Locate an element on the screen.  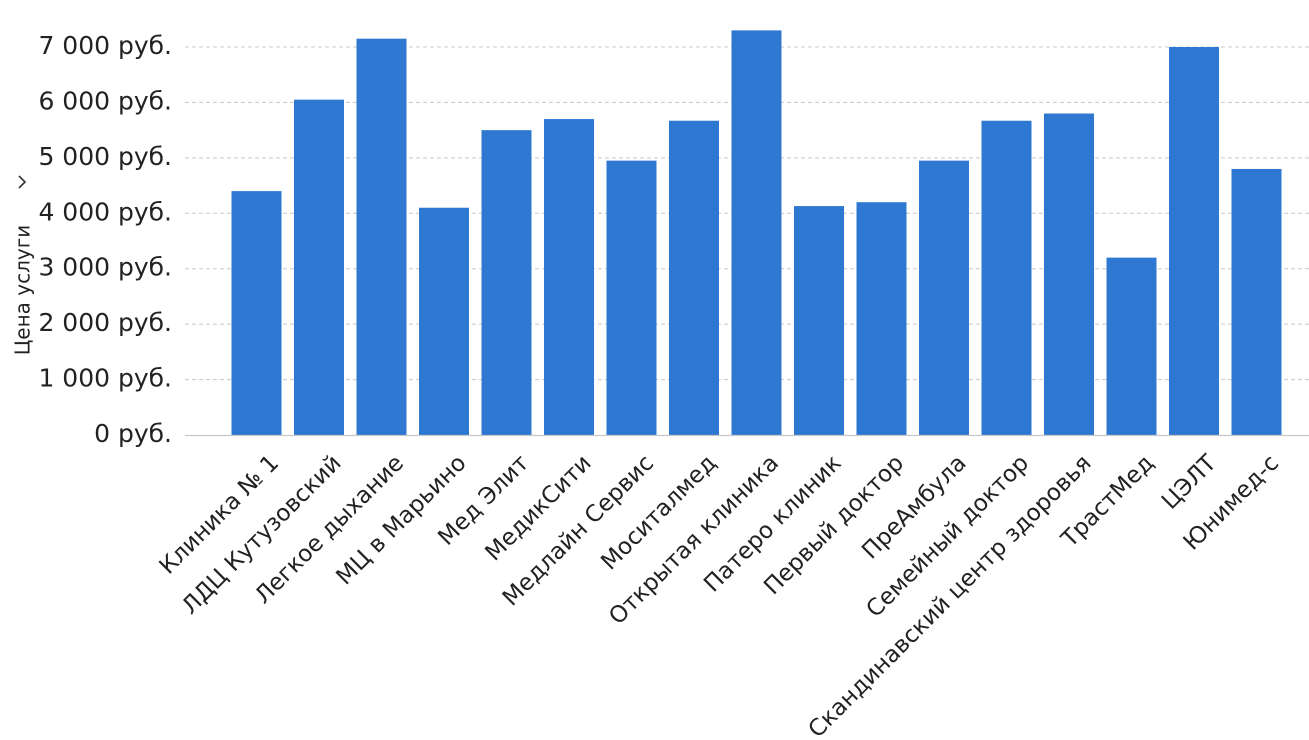
y-tick-label: 2 000 руб. is located at coordinates (105, 322).